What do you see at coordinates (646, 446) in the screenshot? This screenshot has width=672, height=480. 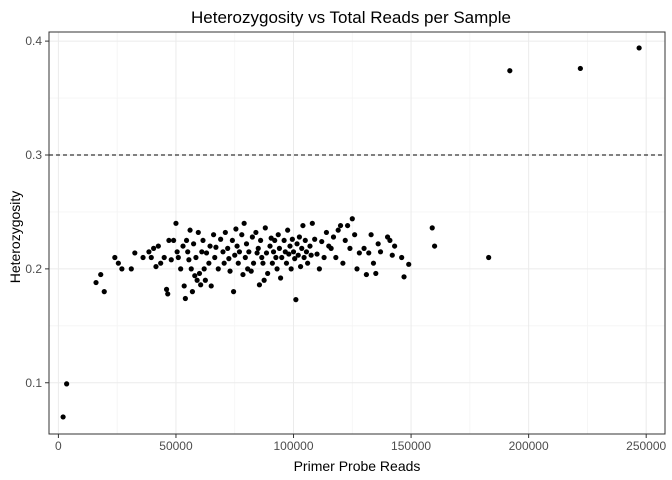 I see `x-tick-label: 250000` at bounding box center [646, 446].